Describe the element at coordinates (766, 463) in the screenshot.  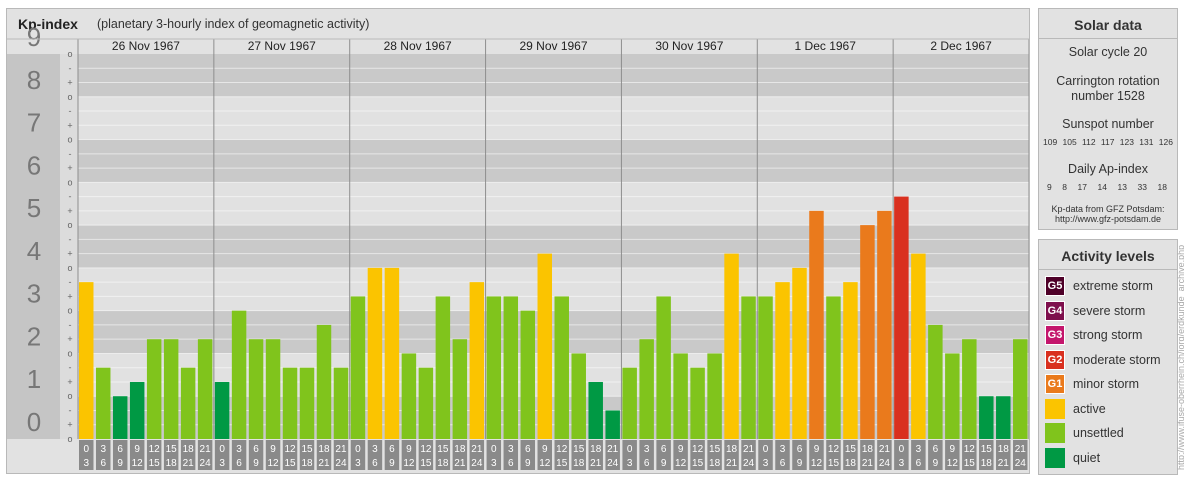
I see `interval-end-label: 3` at that location.